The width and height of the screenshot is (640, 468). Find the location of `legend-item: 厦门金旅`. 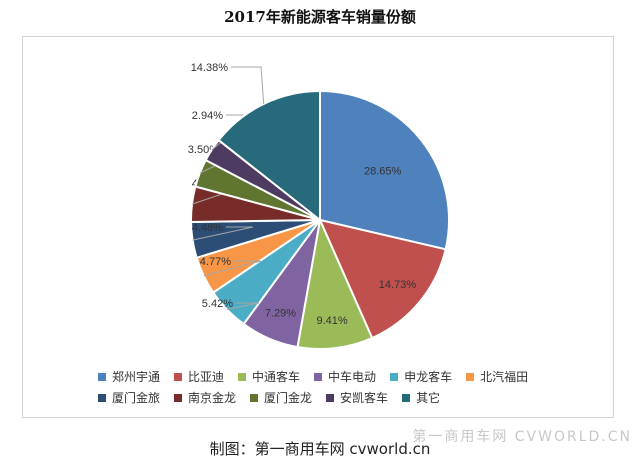

legend-item: 厦门金旅 is located at coordinates (129, 397).